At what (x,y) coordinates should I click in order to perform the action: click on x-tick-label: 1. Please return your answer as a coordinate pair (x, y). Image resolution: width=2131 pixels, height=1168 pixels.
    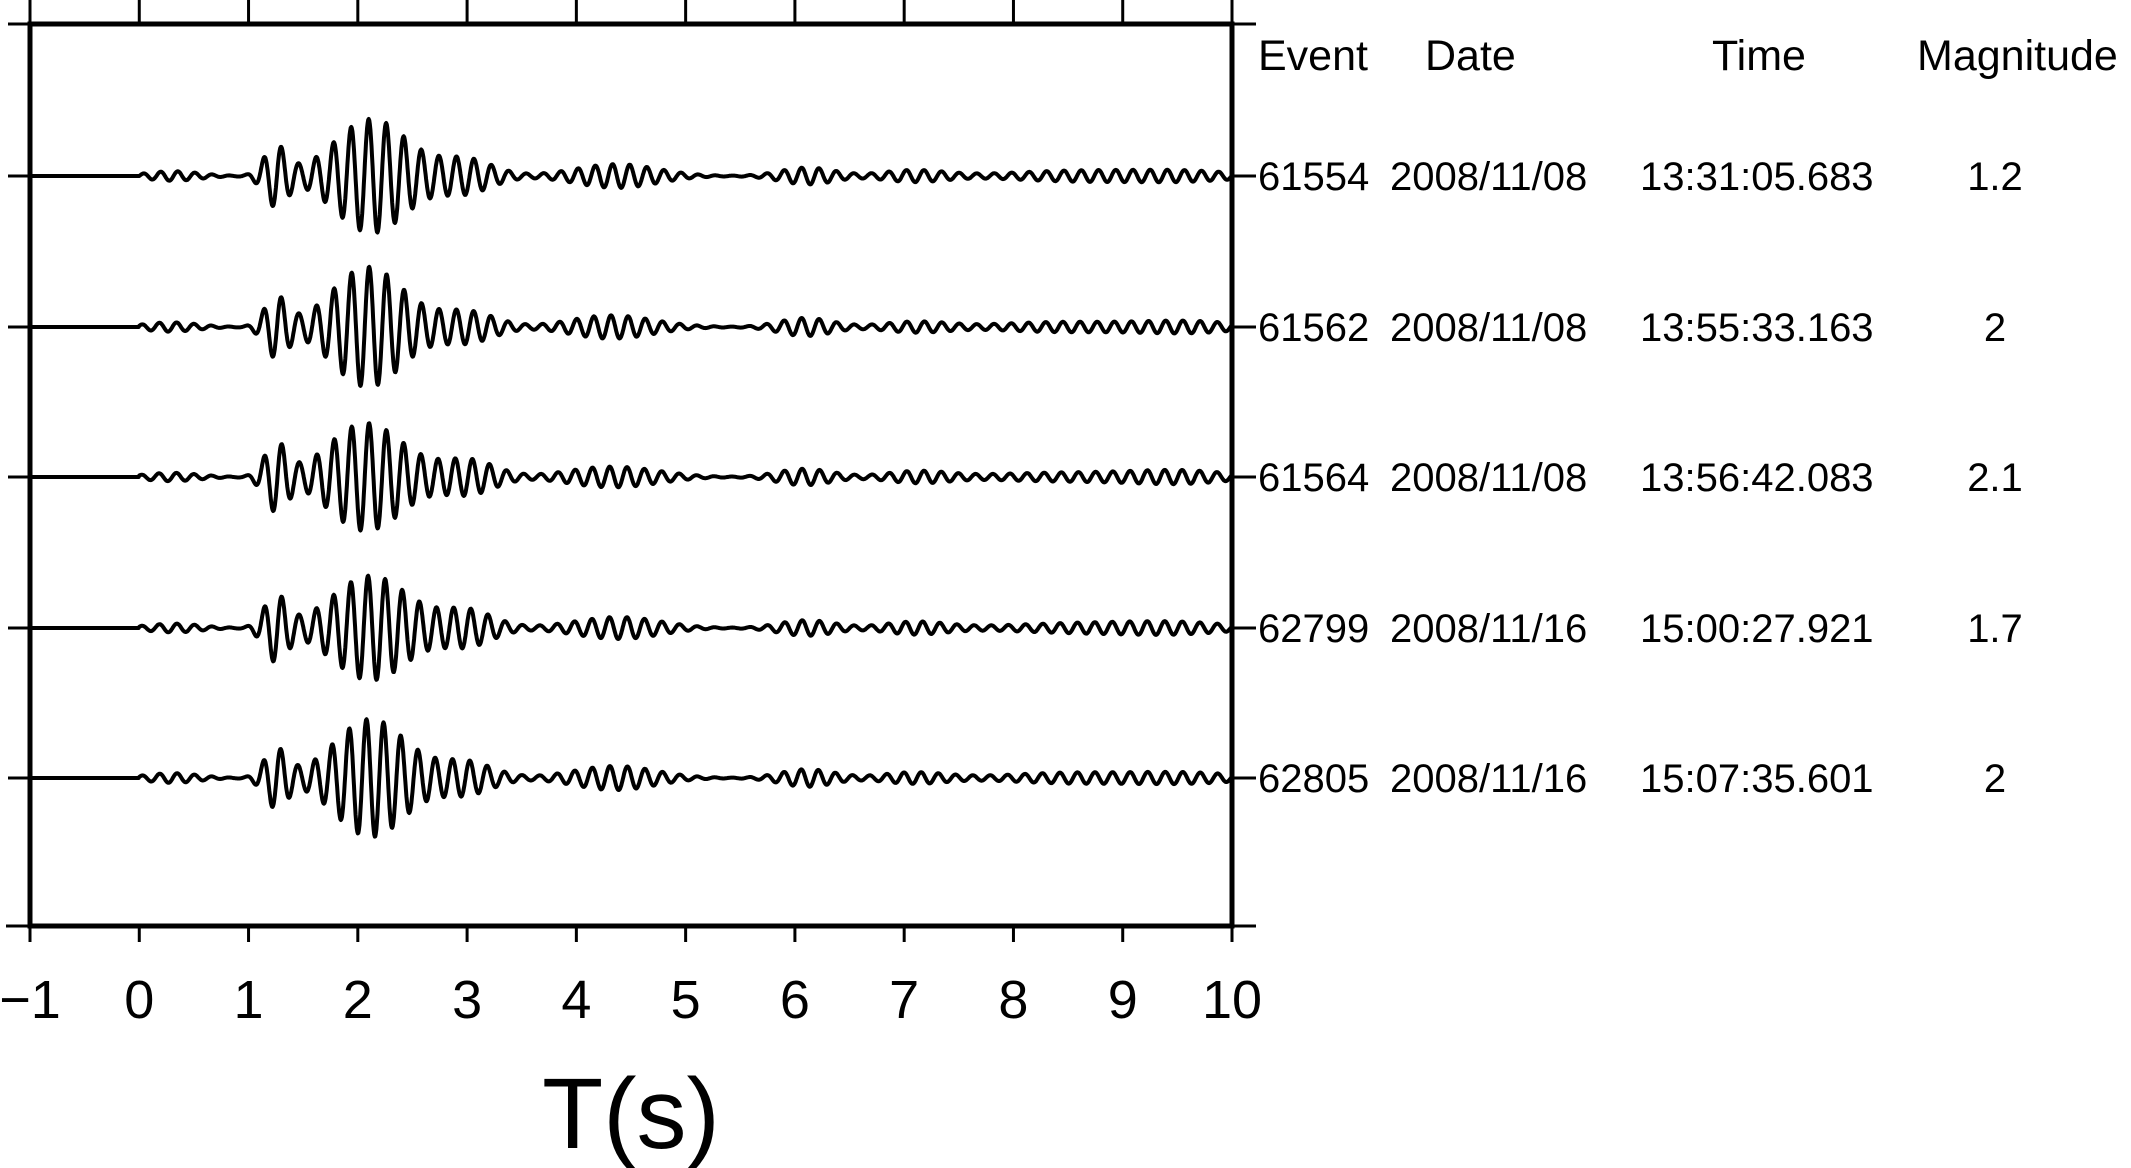
    Looking at the image, I should click on (249, 1000).